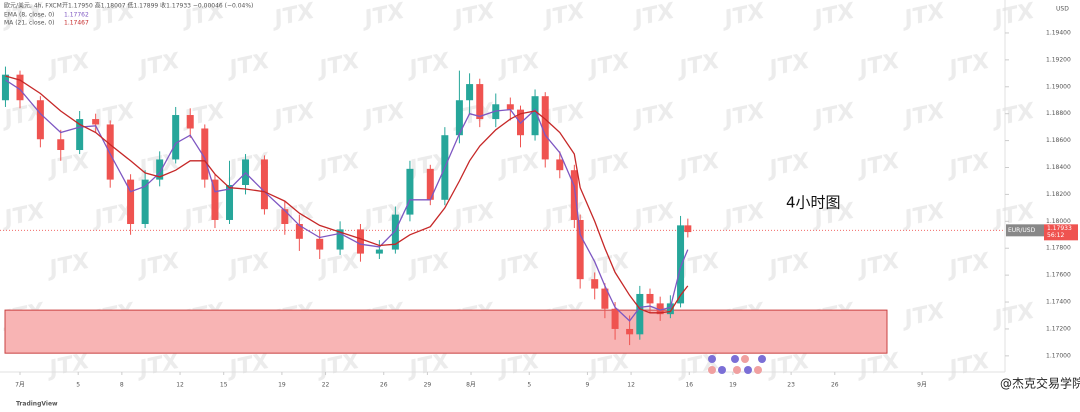  I want to click on countdown-label: 56:12, so click(1055, 235).